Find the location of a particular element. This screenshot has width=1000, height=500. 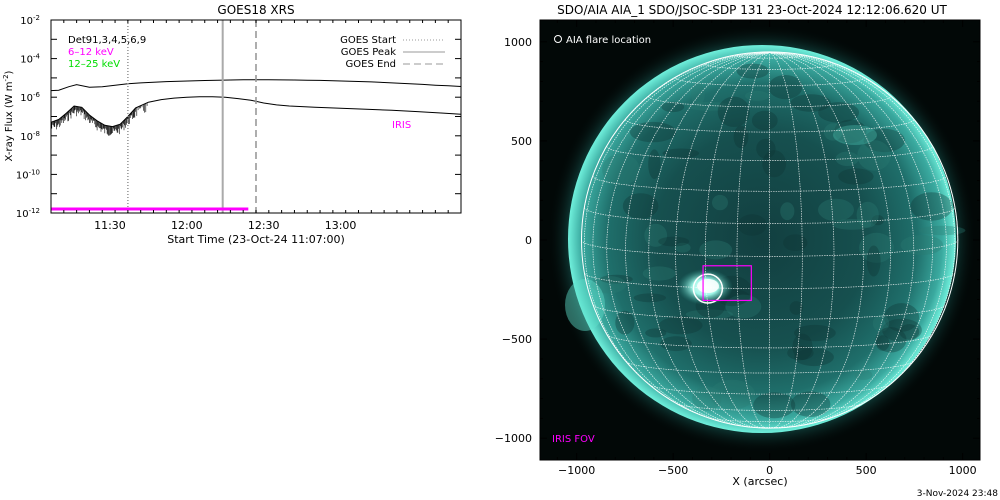

y-tick-label: 10⁻⁸ is located at coordinates (30, 136).